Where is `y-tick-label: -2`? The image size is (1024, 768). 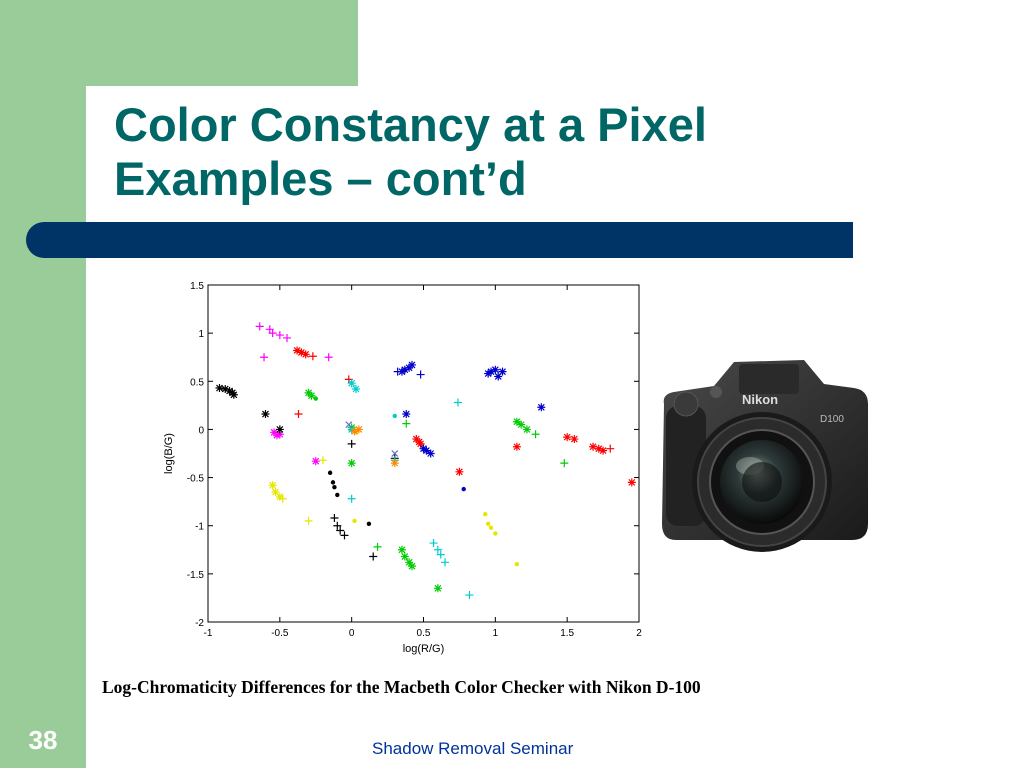 y-tick-label: -2 is located at coordinates (199, 623).